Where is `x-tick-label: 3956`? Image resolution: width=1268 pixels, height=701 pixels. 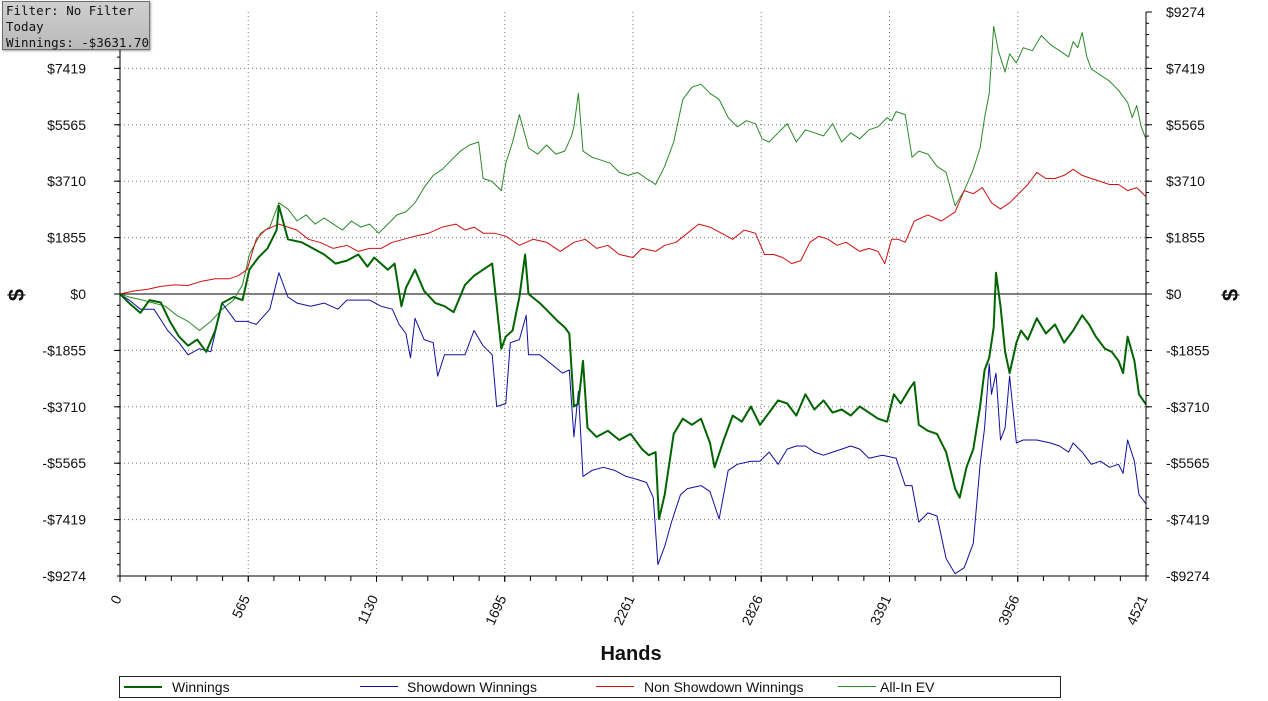 x-tick-label: 3956 is located at coordinates (1009, 609).